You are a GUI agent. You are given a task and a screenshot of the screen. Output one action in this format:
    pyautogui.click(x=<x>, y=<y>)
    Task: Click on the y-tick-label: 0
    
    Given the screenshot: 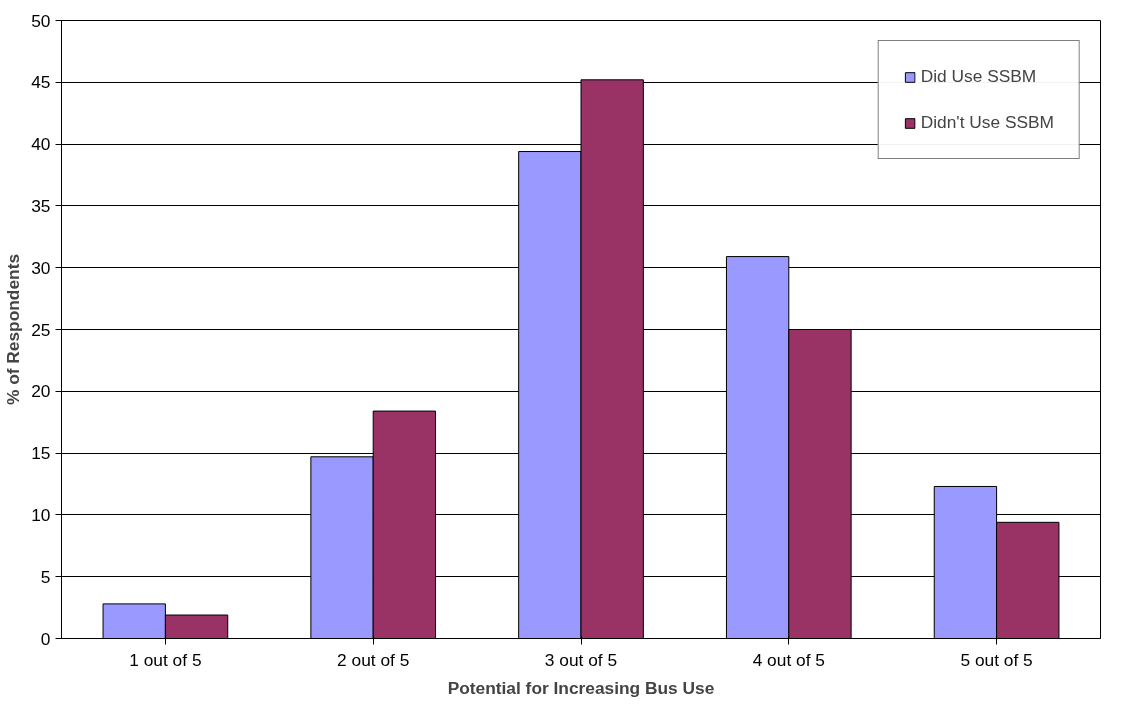 What is the action you would take?
    pyautogui.click(x=45, y=638)
    